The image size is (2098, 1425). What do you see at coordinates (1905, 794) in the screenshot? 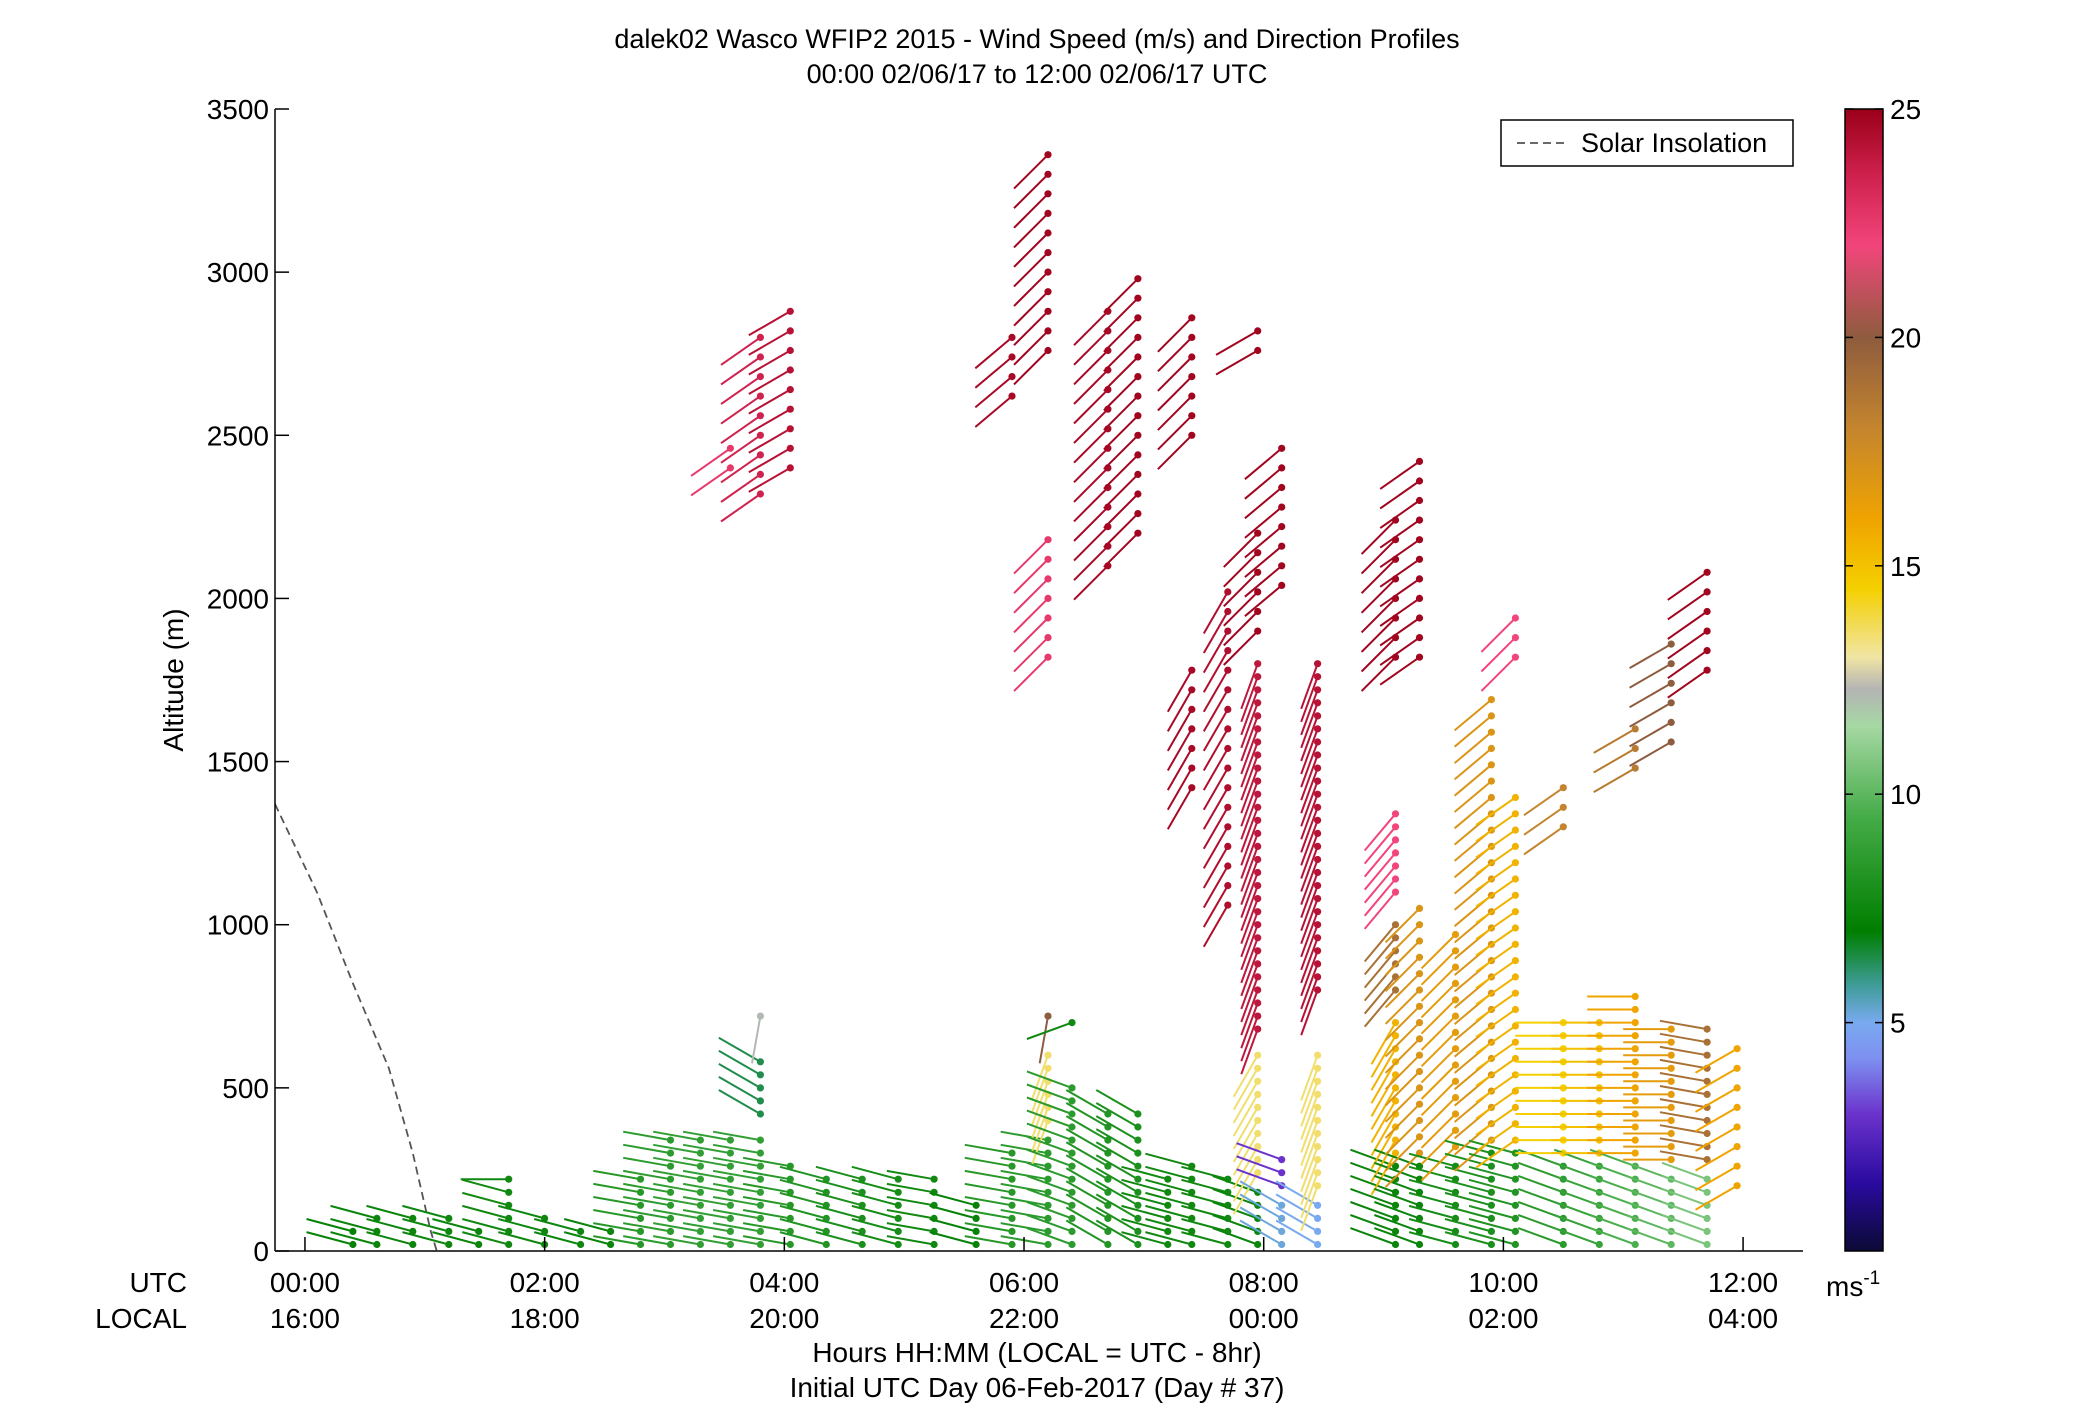
I see `colorbar-tick-label: 10` at bounding box center [1905, 794].